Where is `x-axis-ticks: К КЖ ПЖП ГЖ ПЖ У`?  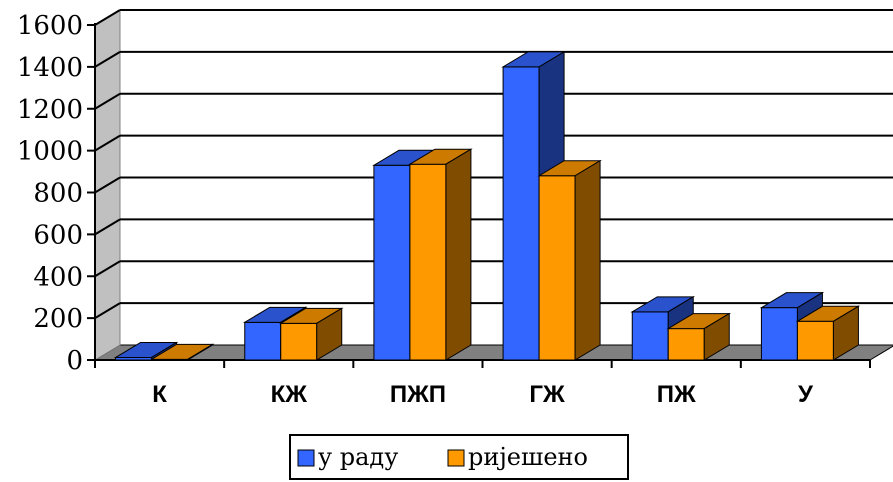
x-axis-ticks: К КЖ ПЖП ГЖ ПЖ У is located at coordinates (482, 384).